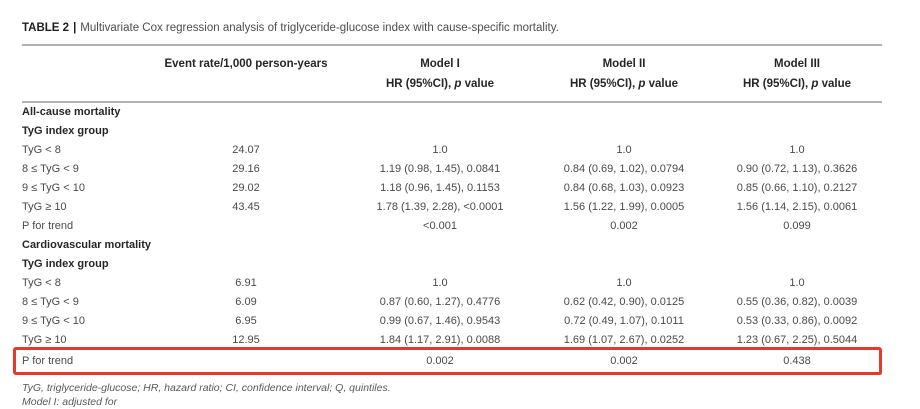 The width and height of the screenshot is (920, 409). I want to click on value-cell: 29.02, so click(246, 188).